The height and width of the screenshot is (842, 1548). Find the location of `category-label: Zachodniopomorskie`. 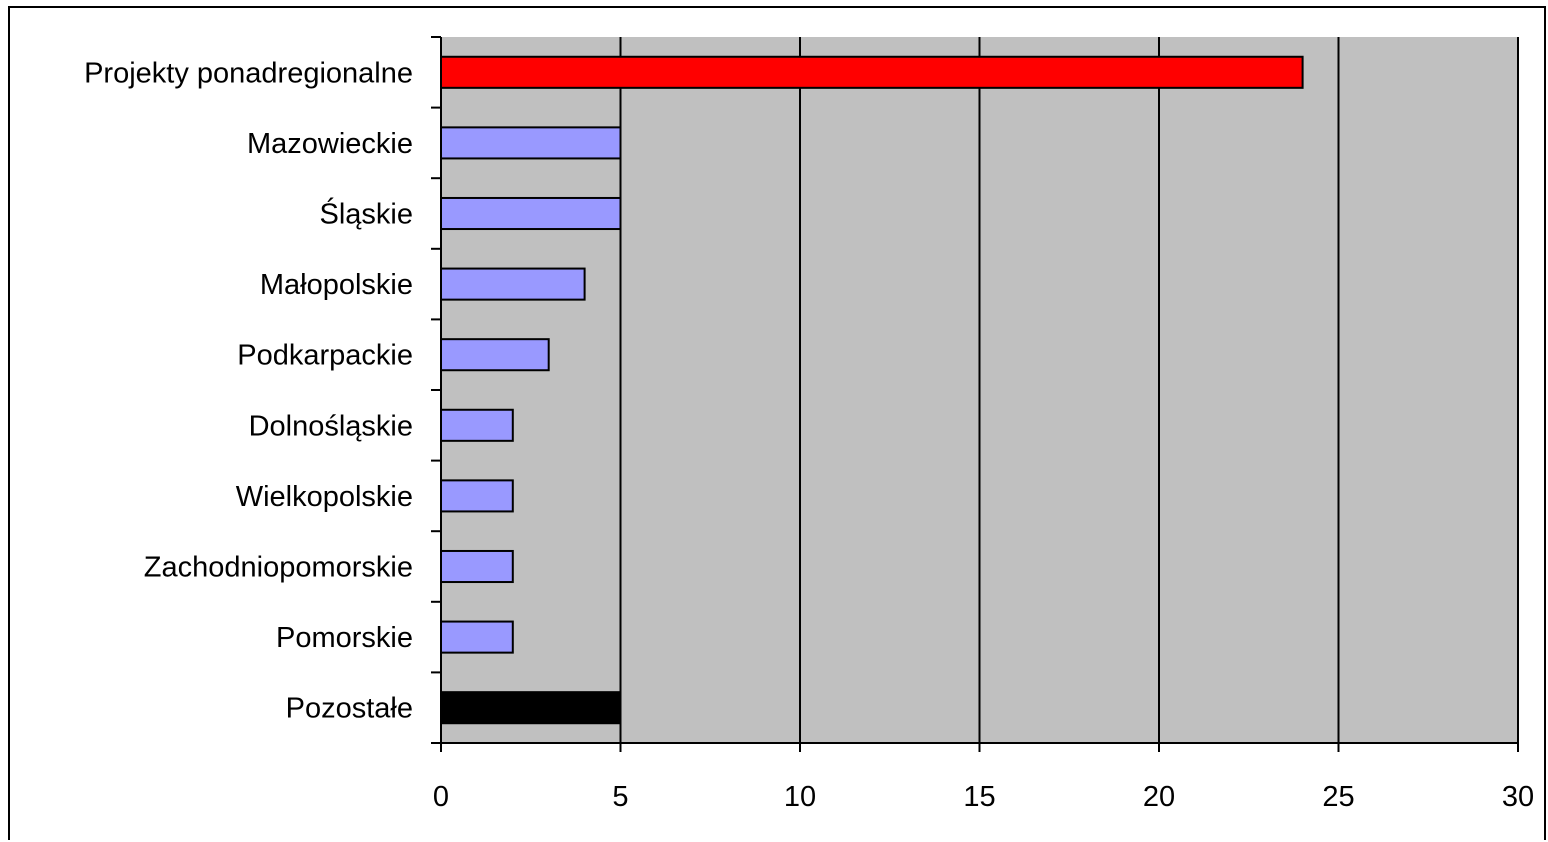

category-label: Zachodniopomorskie is located at coordinates (278, 568).